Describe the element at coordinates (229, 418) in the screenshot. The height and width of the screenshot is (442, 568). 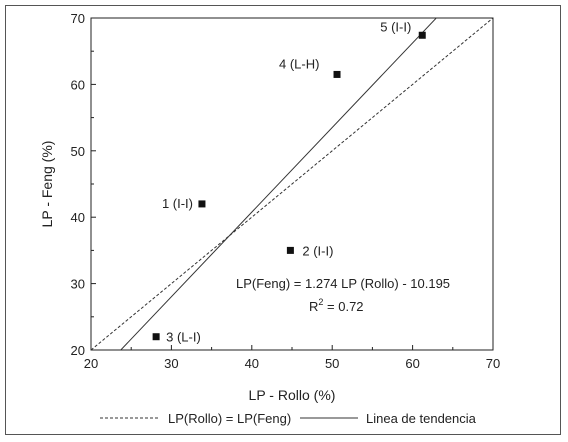
I see `legend-label-equality: LP(Rollo) = LP(Feng)` at that location.